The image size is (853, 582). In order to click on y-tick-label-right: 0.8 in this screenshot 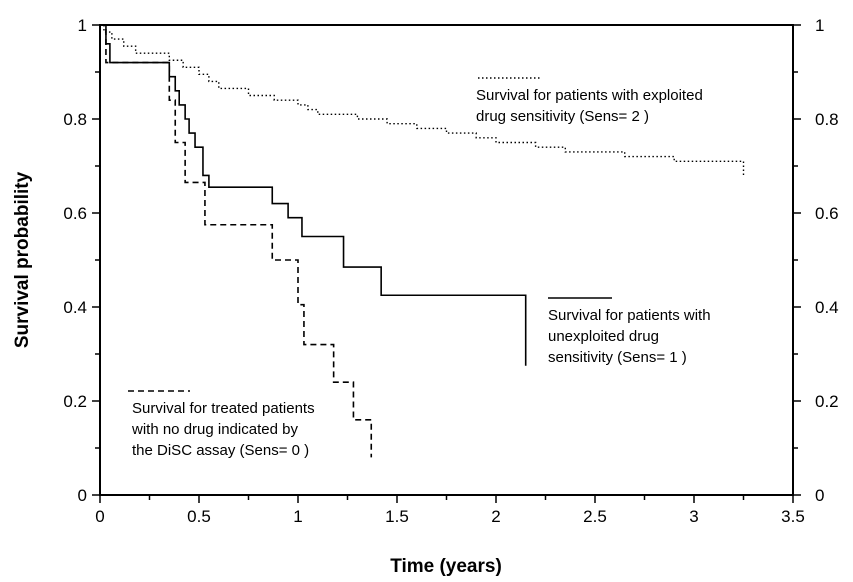, I will do `click(827, 119)`.